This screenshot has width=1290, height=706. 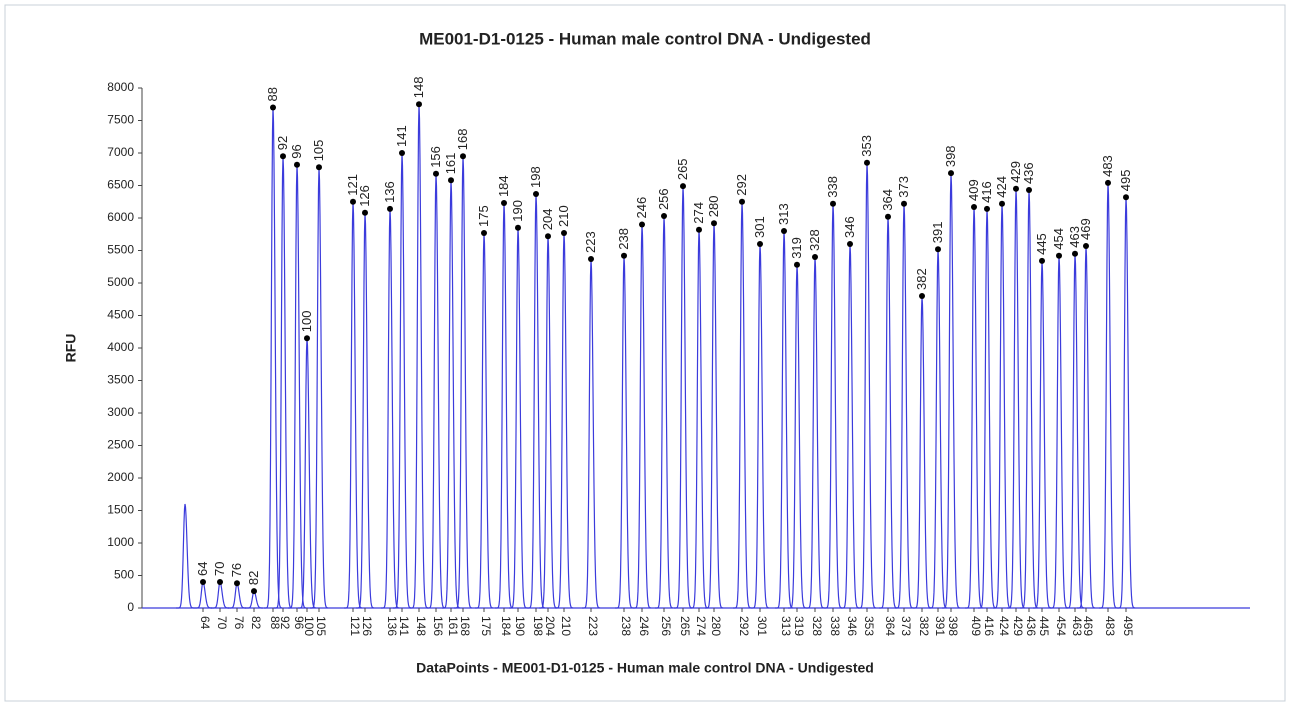 I want to click on peak-label: 463, so click(x=1074, y=237).